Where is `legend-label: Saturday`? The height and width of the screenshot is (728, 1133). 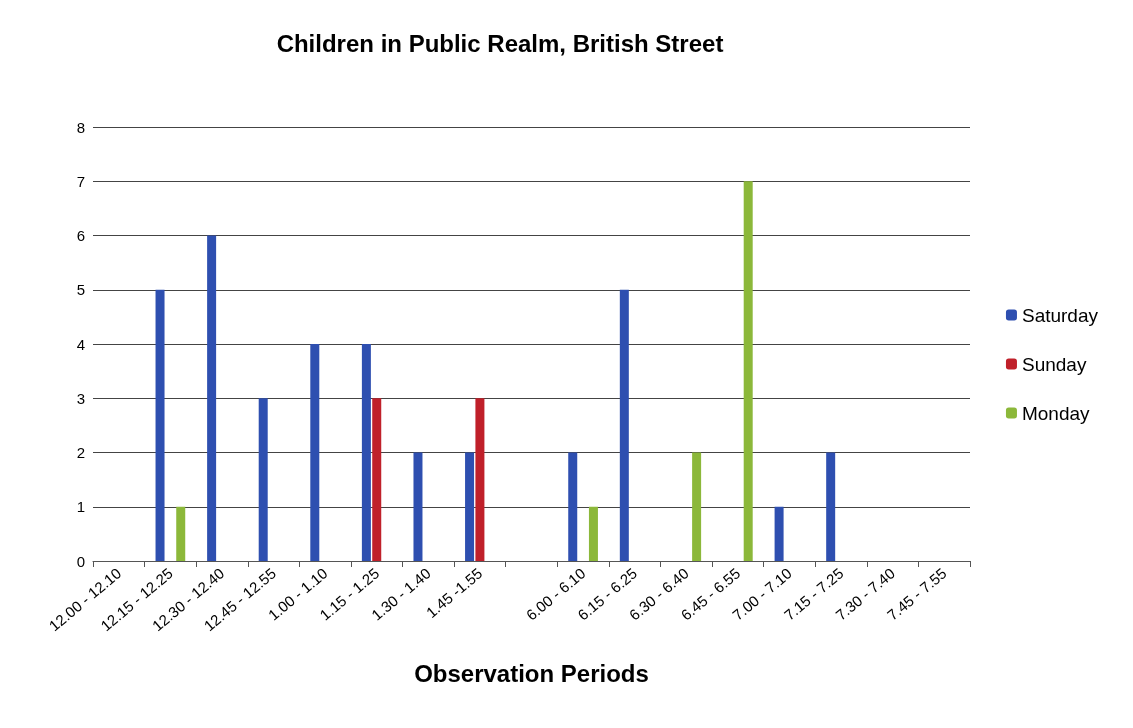 legend-label: Saturday is located at coordinates (1060, 315).